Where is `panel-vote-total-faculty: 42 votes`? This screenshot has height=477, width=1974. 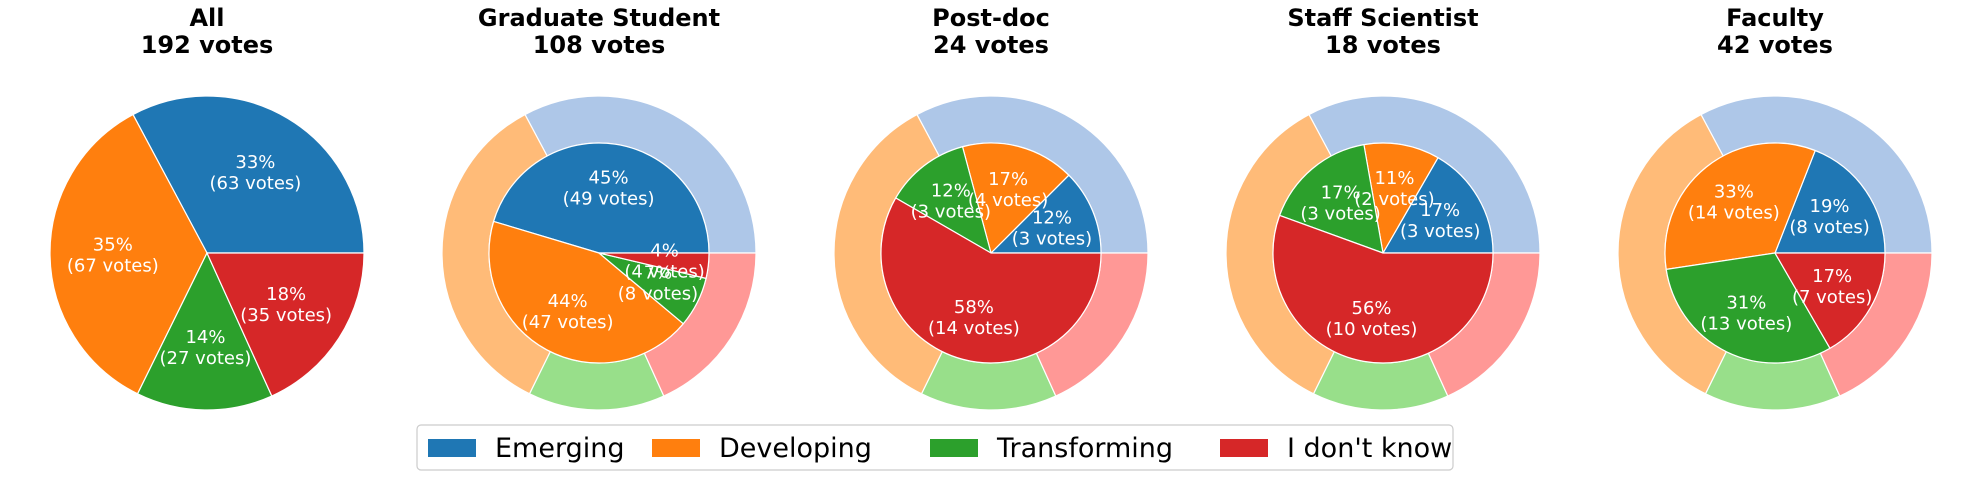
panel-vote-total-faculty: 42 votes is located at coordinates (1775, 45).